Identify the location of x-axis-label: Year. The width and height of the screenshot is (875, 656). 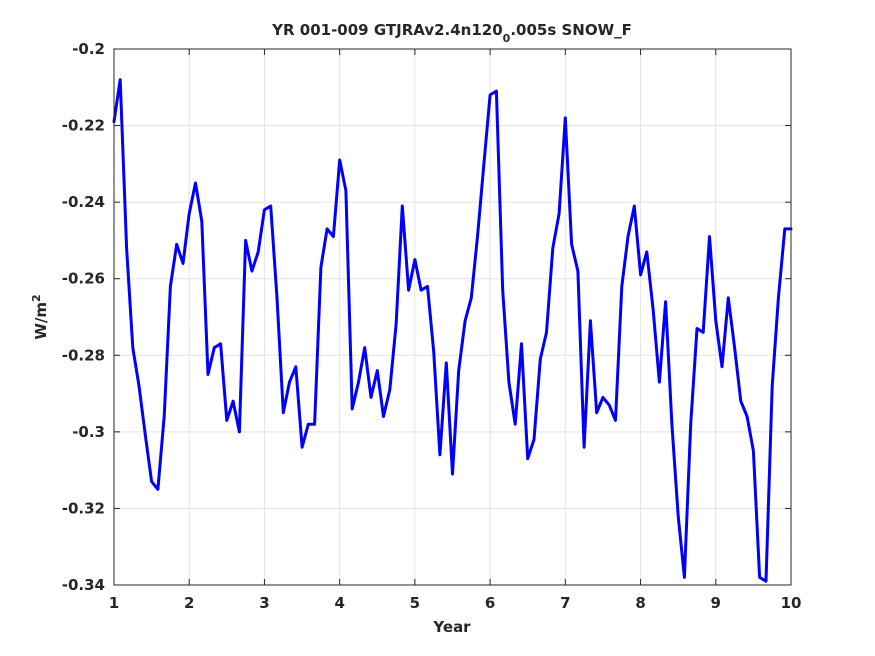
(451, 627).